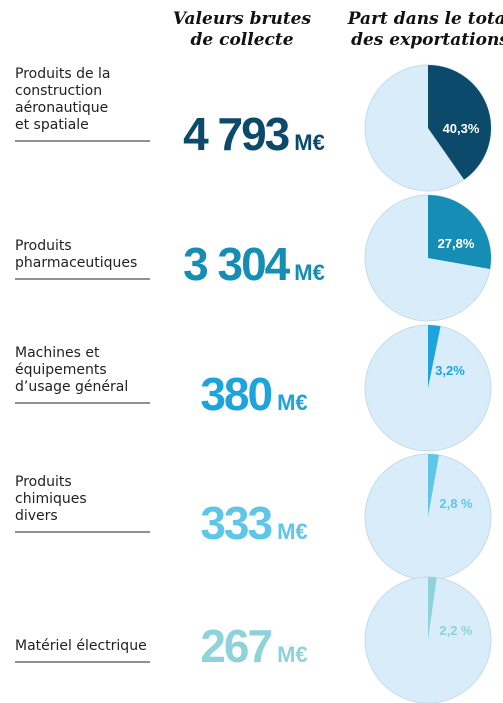 This screenshot has width=503, height=703. I want to click on share-label: 2,8 %, so click(456, 503).